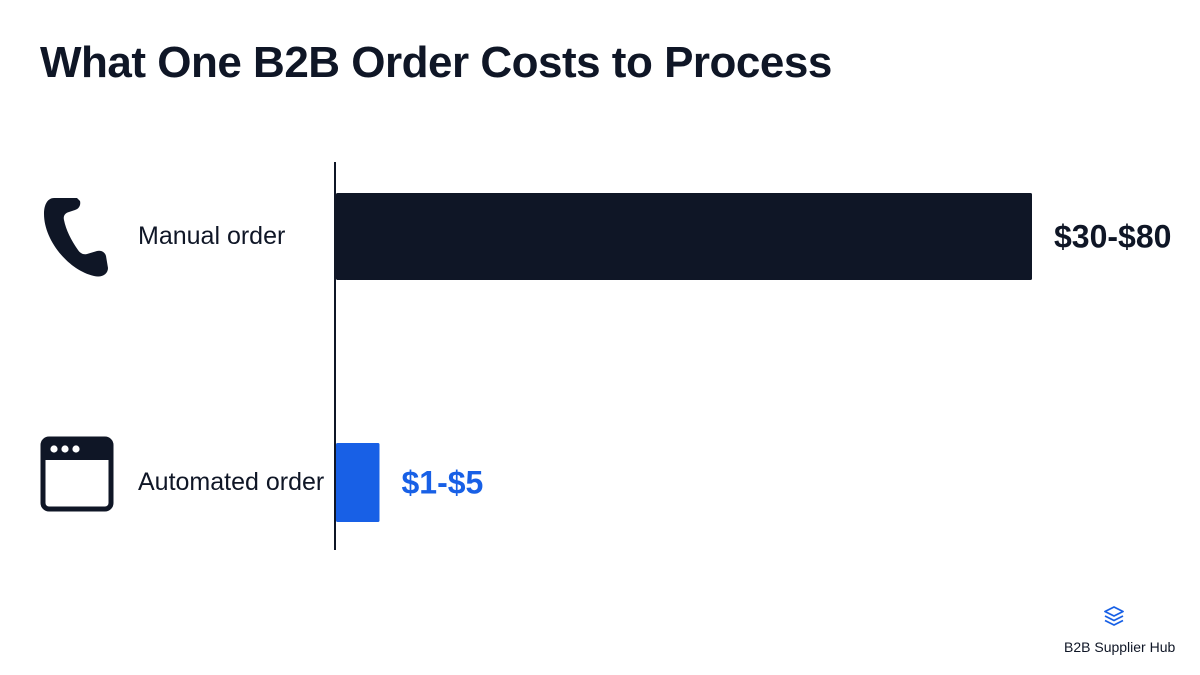 This screenshot has width=1200, height=675. Describe the element at coordinates (684, 236) in the screenshot. I see `bar-manual` at that location.